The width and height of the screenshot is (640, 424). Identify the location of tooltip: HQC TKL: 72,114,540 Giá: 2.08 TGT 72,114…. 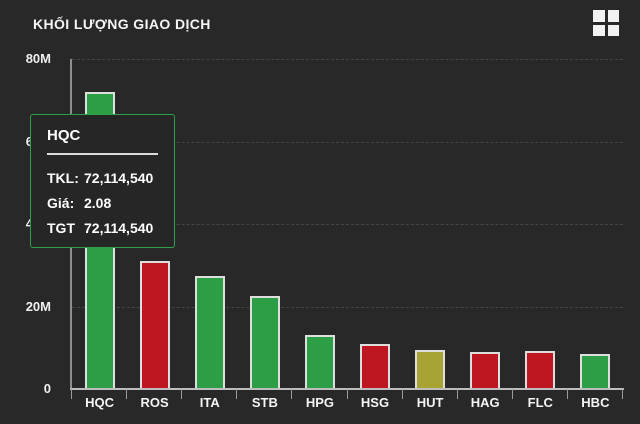
(102, 181).